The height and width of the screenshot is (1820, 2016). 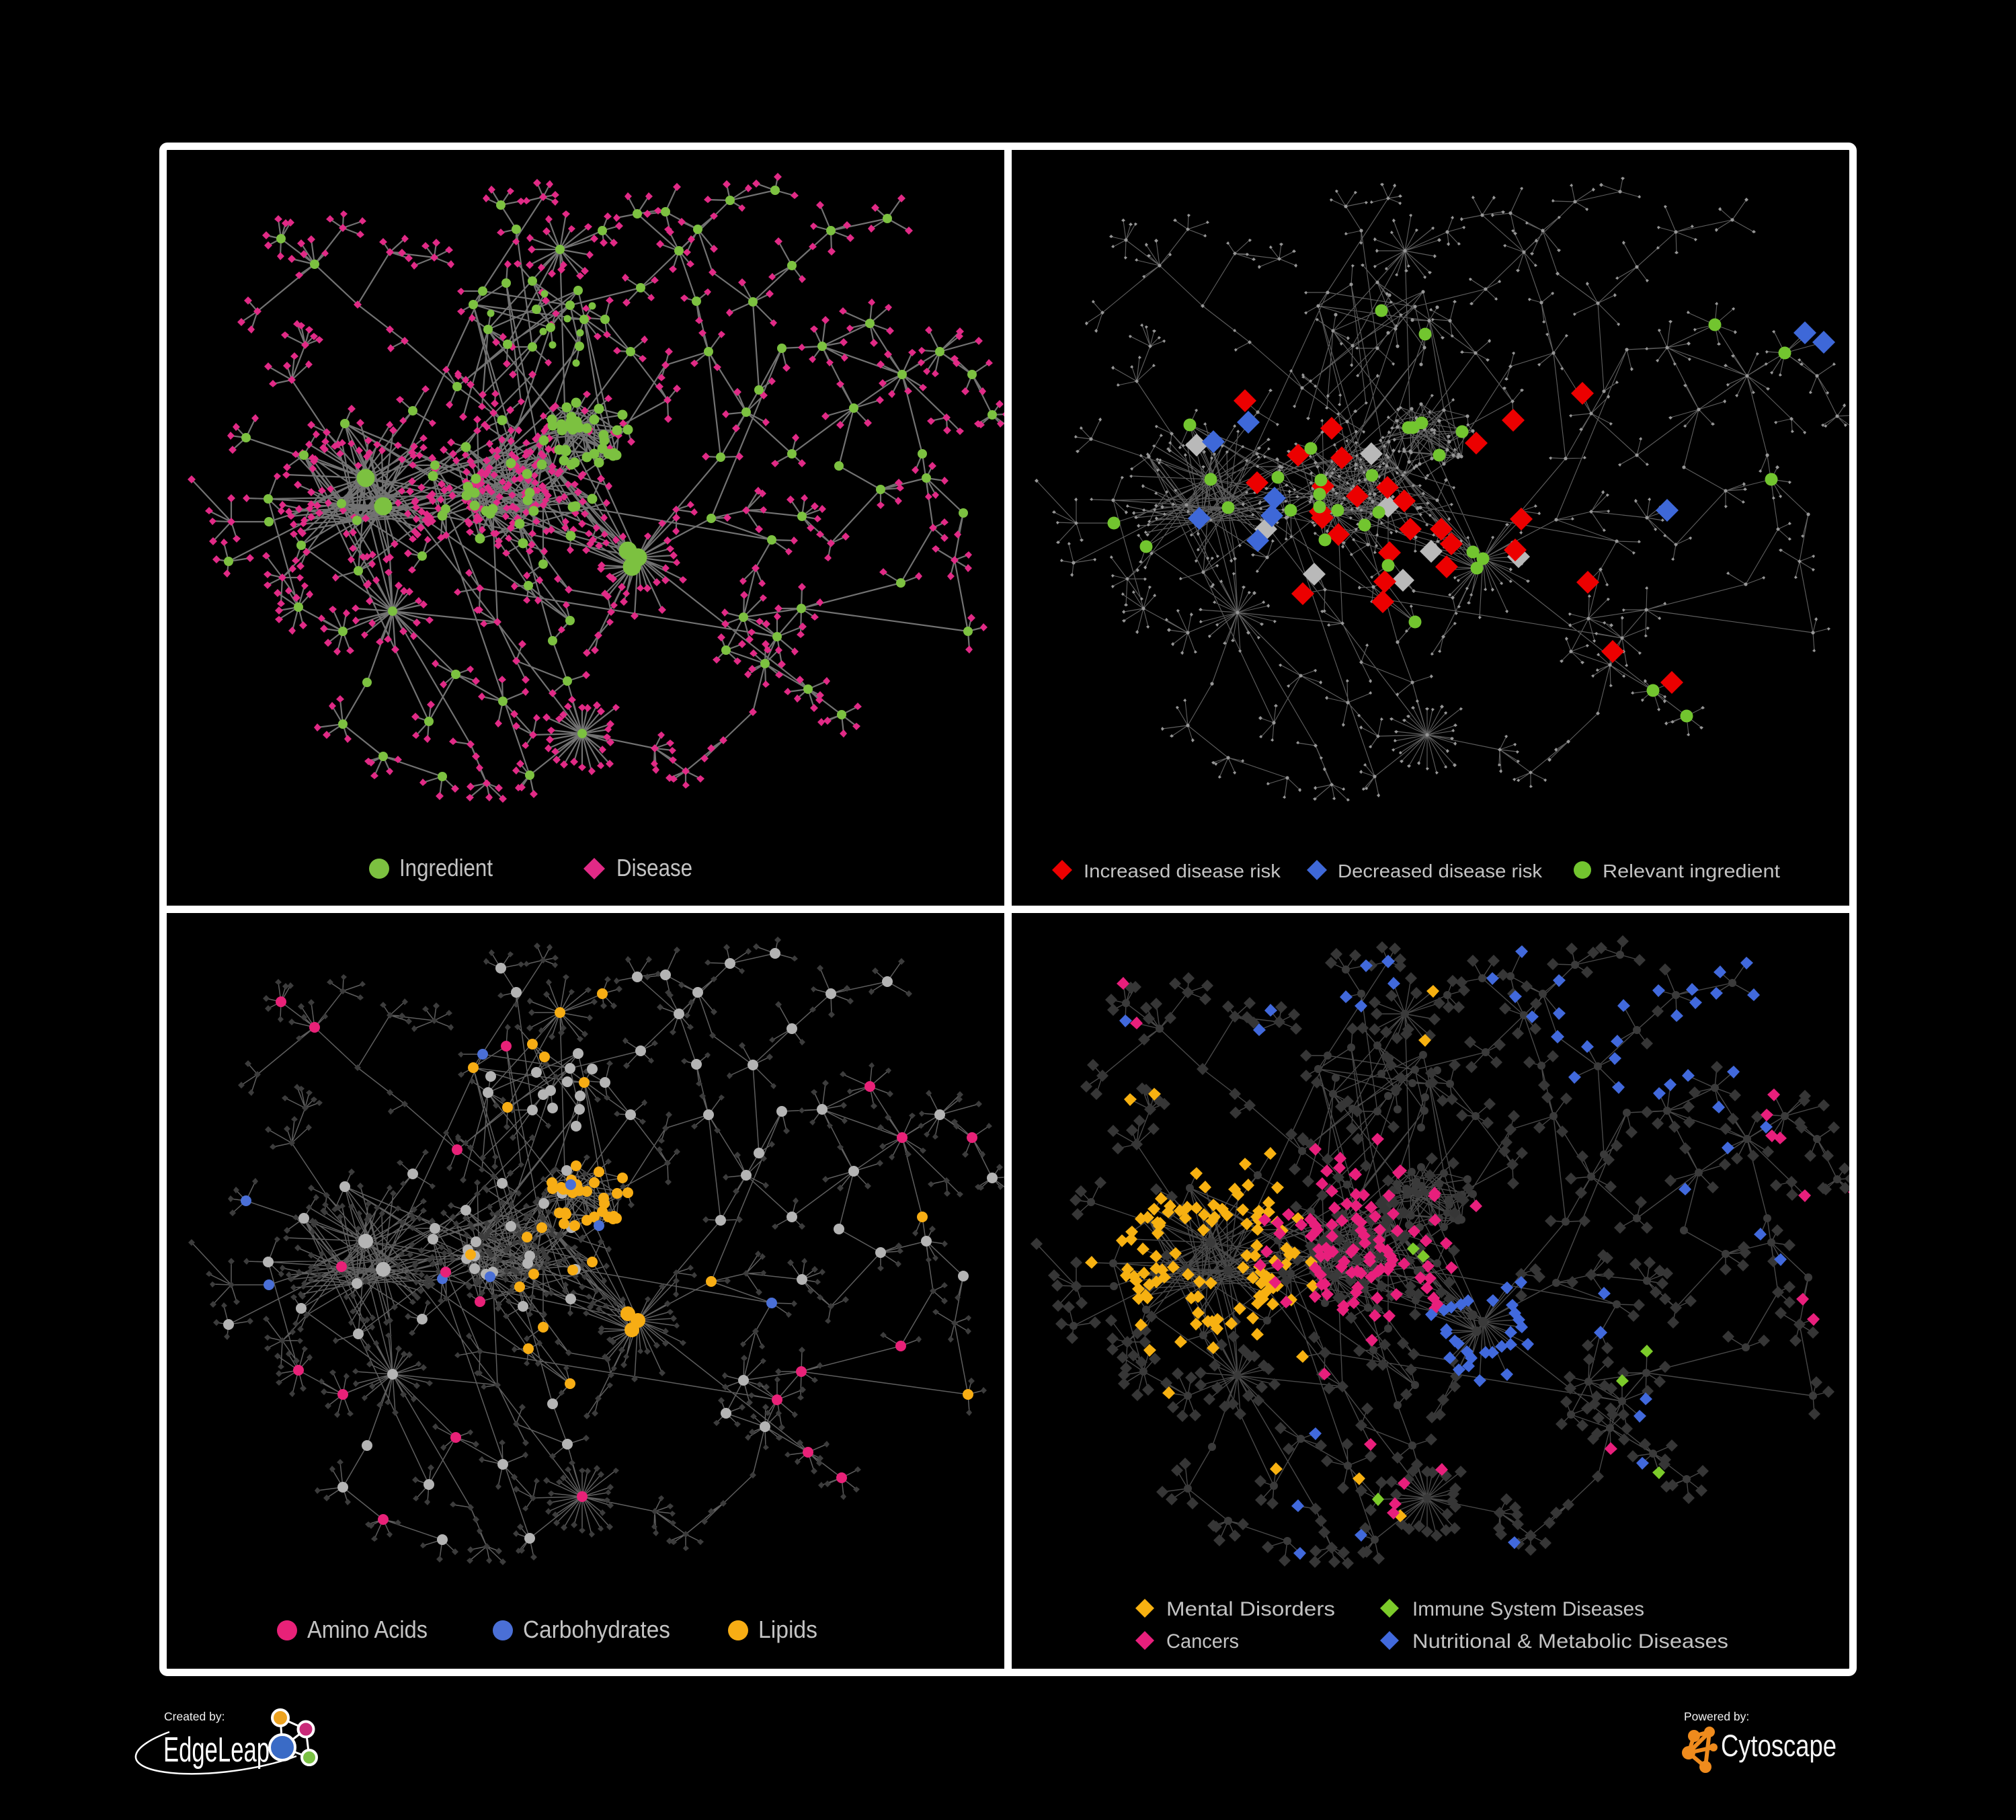 What do you see at coordinates (1716, 1716) in the screenshot?
I see `svg-text: Powered by:` at bounding box center [1716, 1716].